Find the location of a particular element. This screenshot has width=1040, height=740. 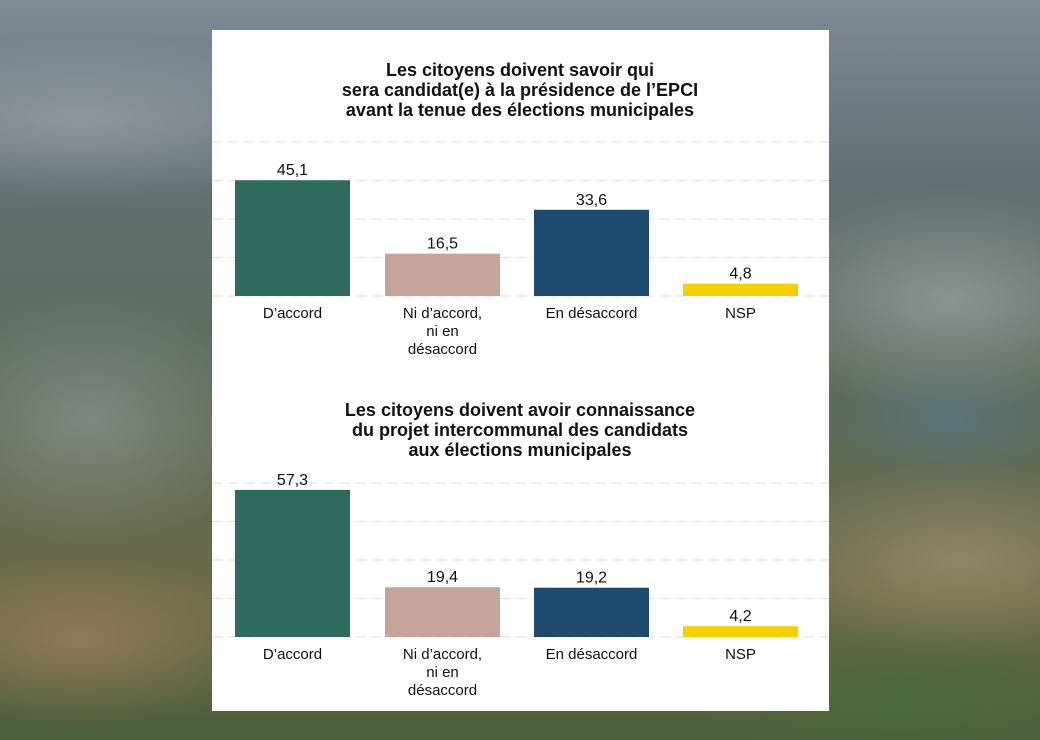

data-label: 19,2 is located at coordinates (591, 578).